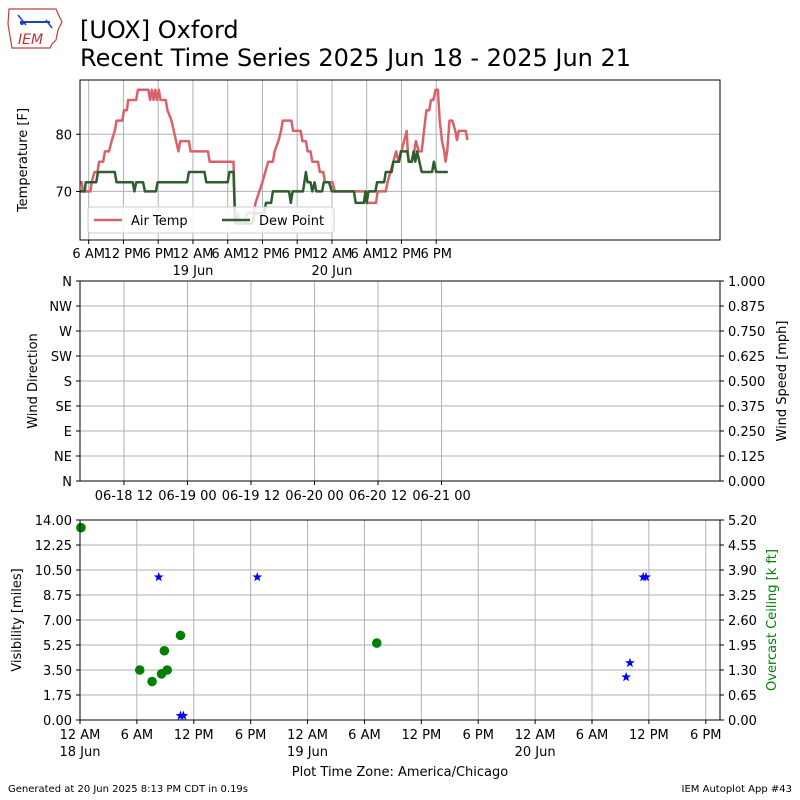 The width and height of the screenshot is (800, 800). What do you see at coordinates (746, 357) in the screenshot?
I see `wind-speed-tick-label: 0.625` at bounding box center [746, 357].